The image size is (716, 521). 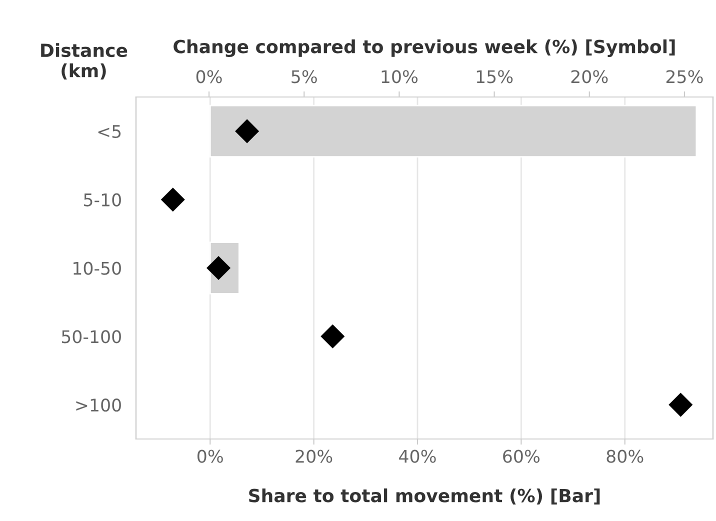 I want to click on y-axis-title: Distance (km), so click(x=84, y=61).